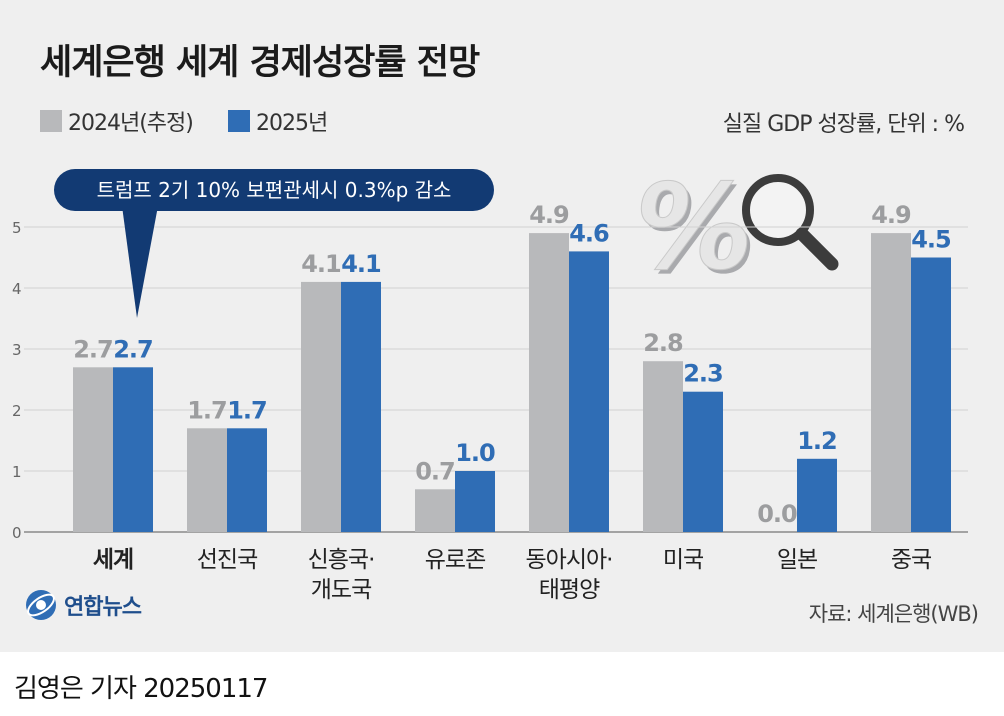 The image size is (1004, 716). I want to click on legend-swatch-2025, so click(239, 121).